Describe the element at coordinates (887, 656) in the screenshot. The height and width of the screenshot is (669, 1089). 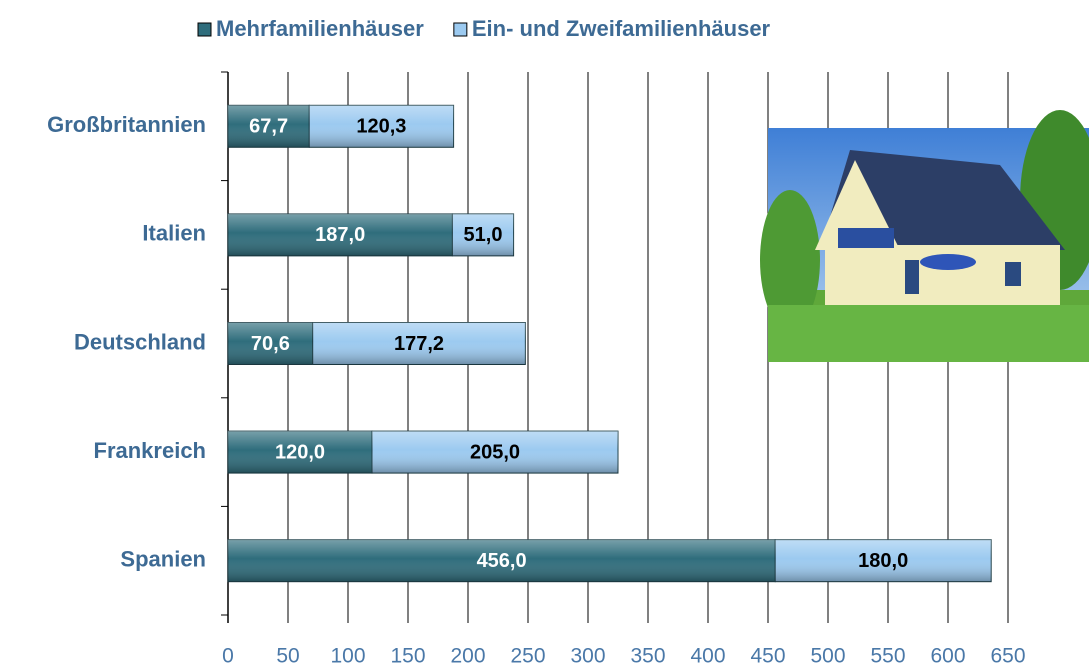
I see `x-tick-label: 550` at that location.